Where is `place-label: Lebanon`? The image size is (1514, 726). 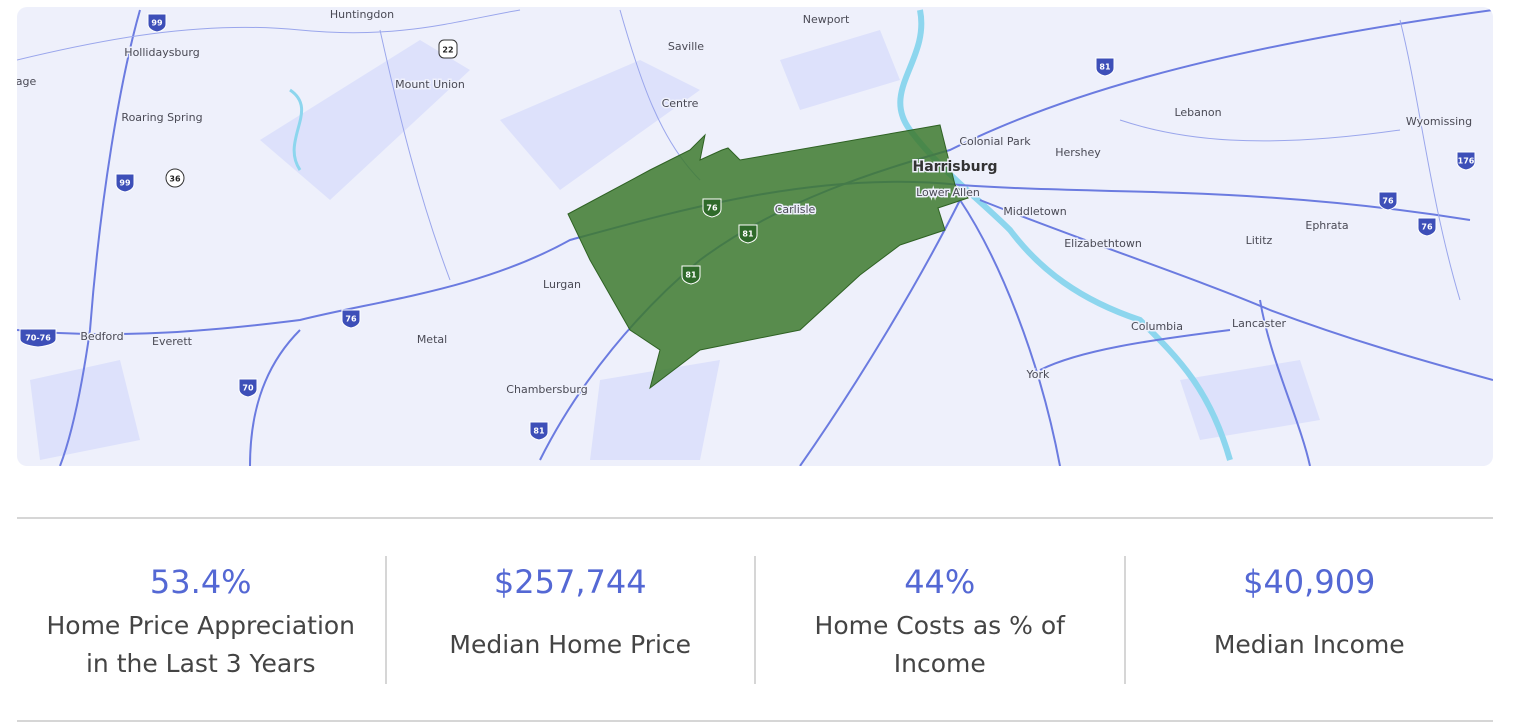 place-label: Lebanon is located at coordinates (1197, 112).